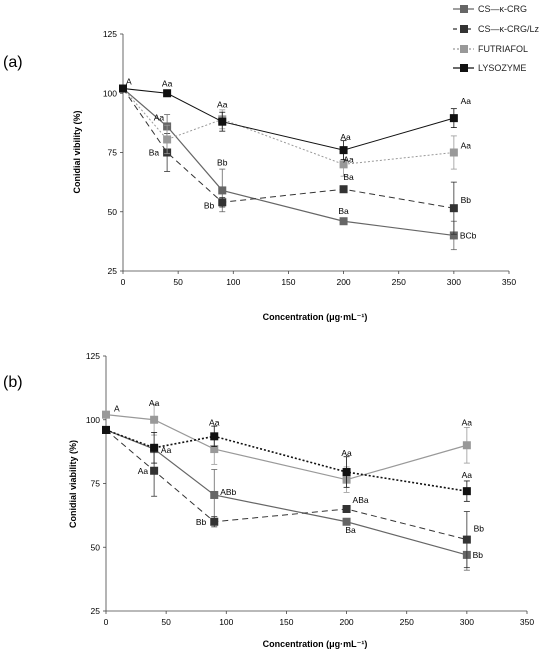  Describe the element at coordinates (110, 93) in the screenshot. I see `panel-a-y-tick-label: 100` at that location.